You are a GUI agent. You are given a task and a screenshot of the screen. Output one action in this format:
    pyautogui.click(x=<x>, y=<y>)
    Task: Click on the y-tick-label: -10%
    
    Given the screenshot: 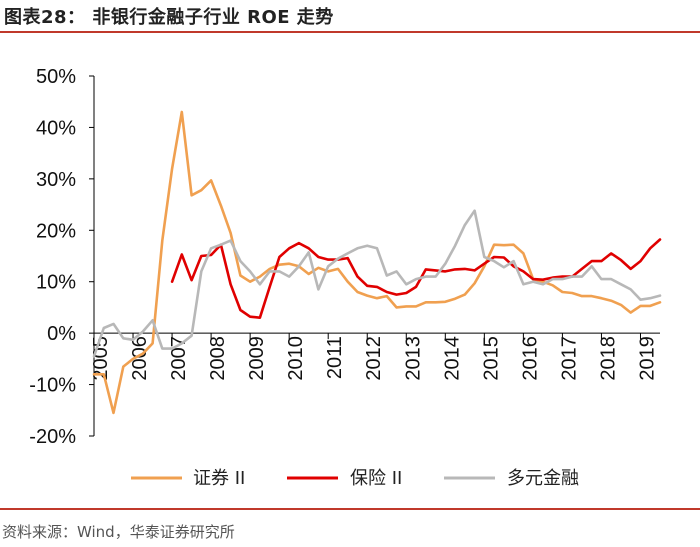 What is the action you would take?
    pyautogui.click(x=52, y=386)
    